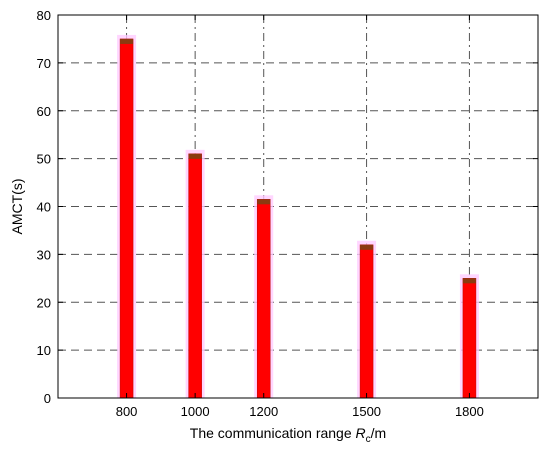 Image resolution: width=550 pixels, height=450 pixels. I want to click on x-axis-label: The communication range Rc/m, so click(288, 435).